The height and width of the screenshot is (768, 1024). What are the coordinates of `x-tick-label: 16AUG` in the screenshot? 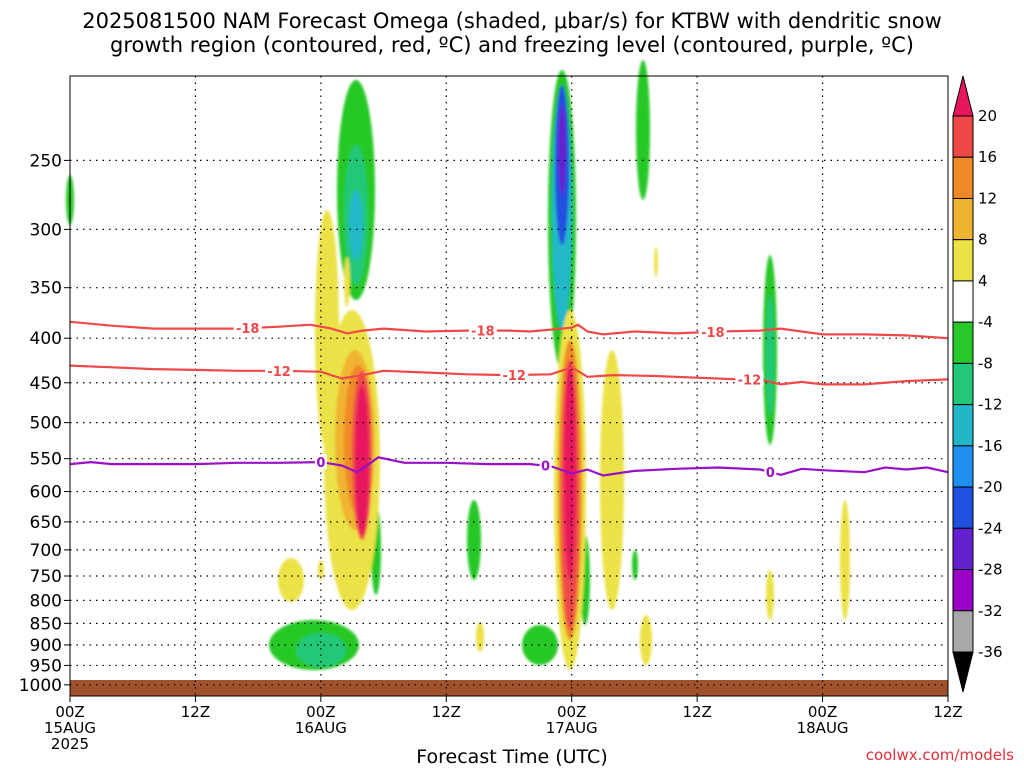 It's located at (321, 728).